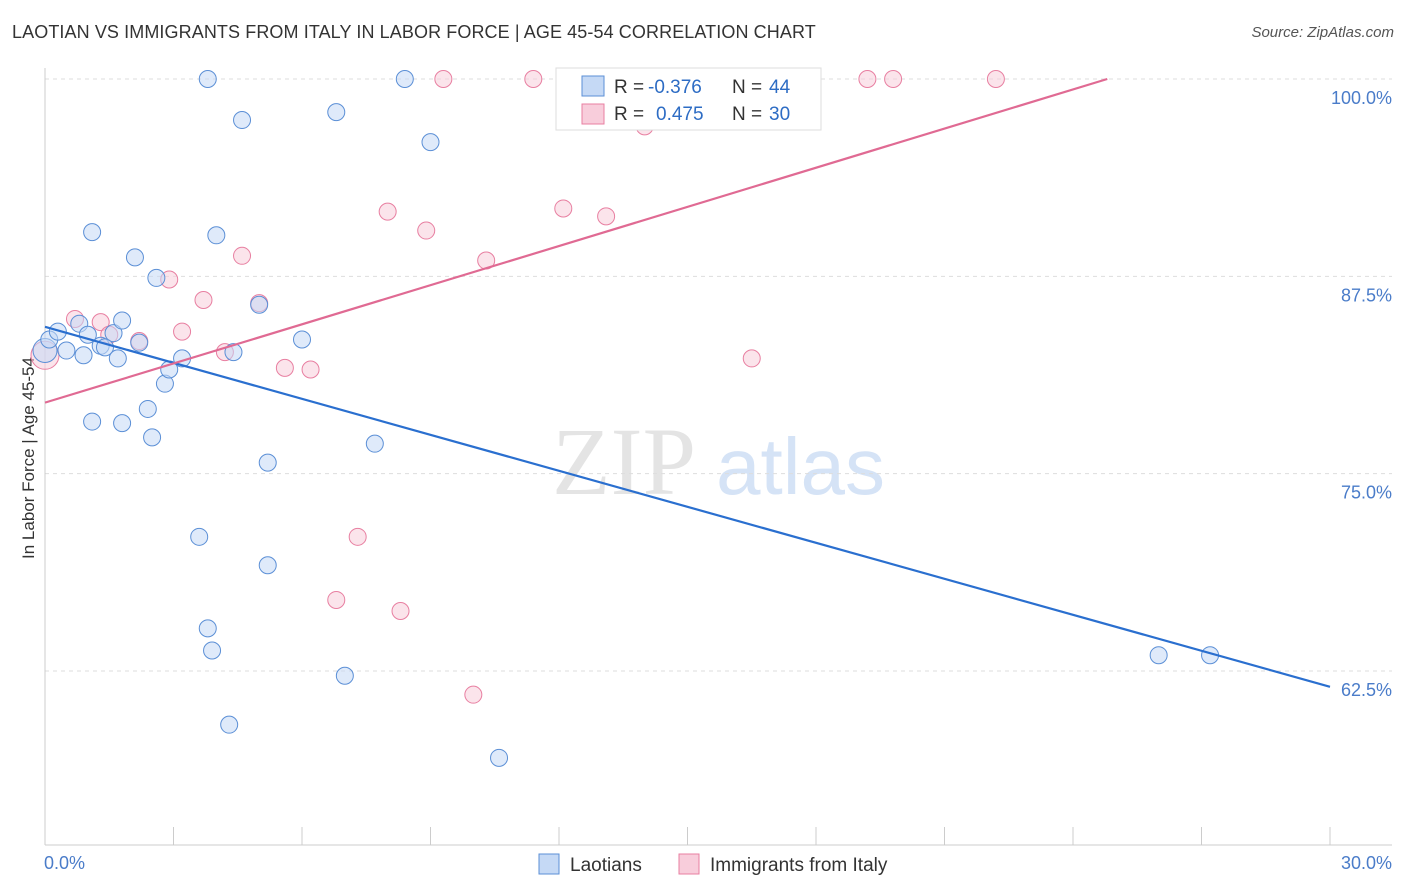  What do you see at coordinates (688, 99) in the screenshot?
I see `stats-legend: R = -0.376 N = 44 R = 0.475 N = 30` at bounding box center [688, 99].